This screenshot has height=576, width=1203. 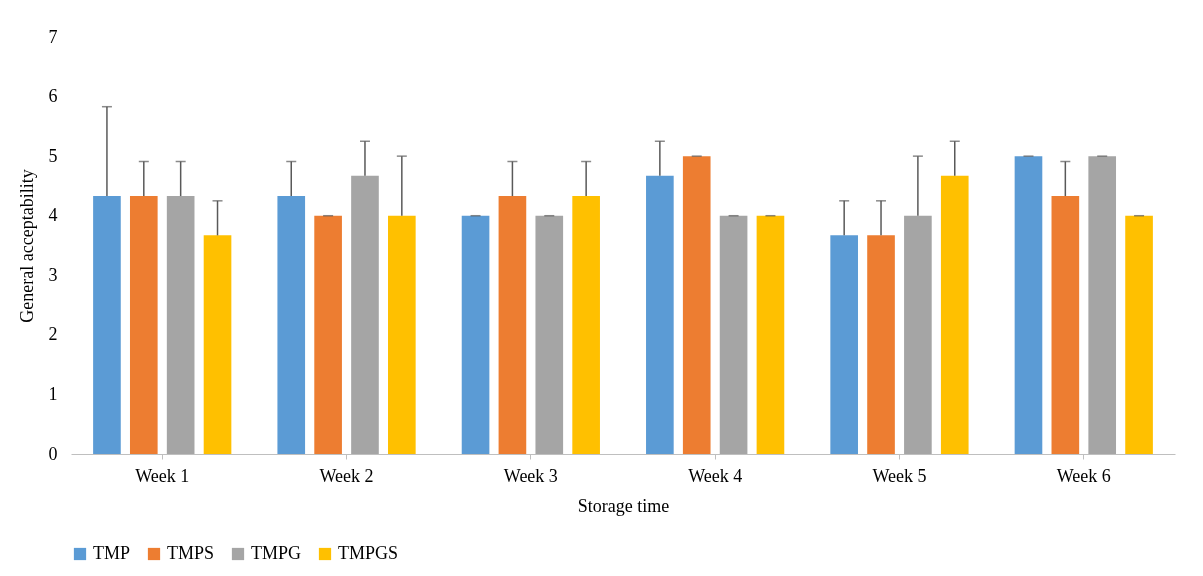 I want to click on x-tick-label: Week 5, so click(x=899, y=475).